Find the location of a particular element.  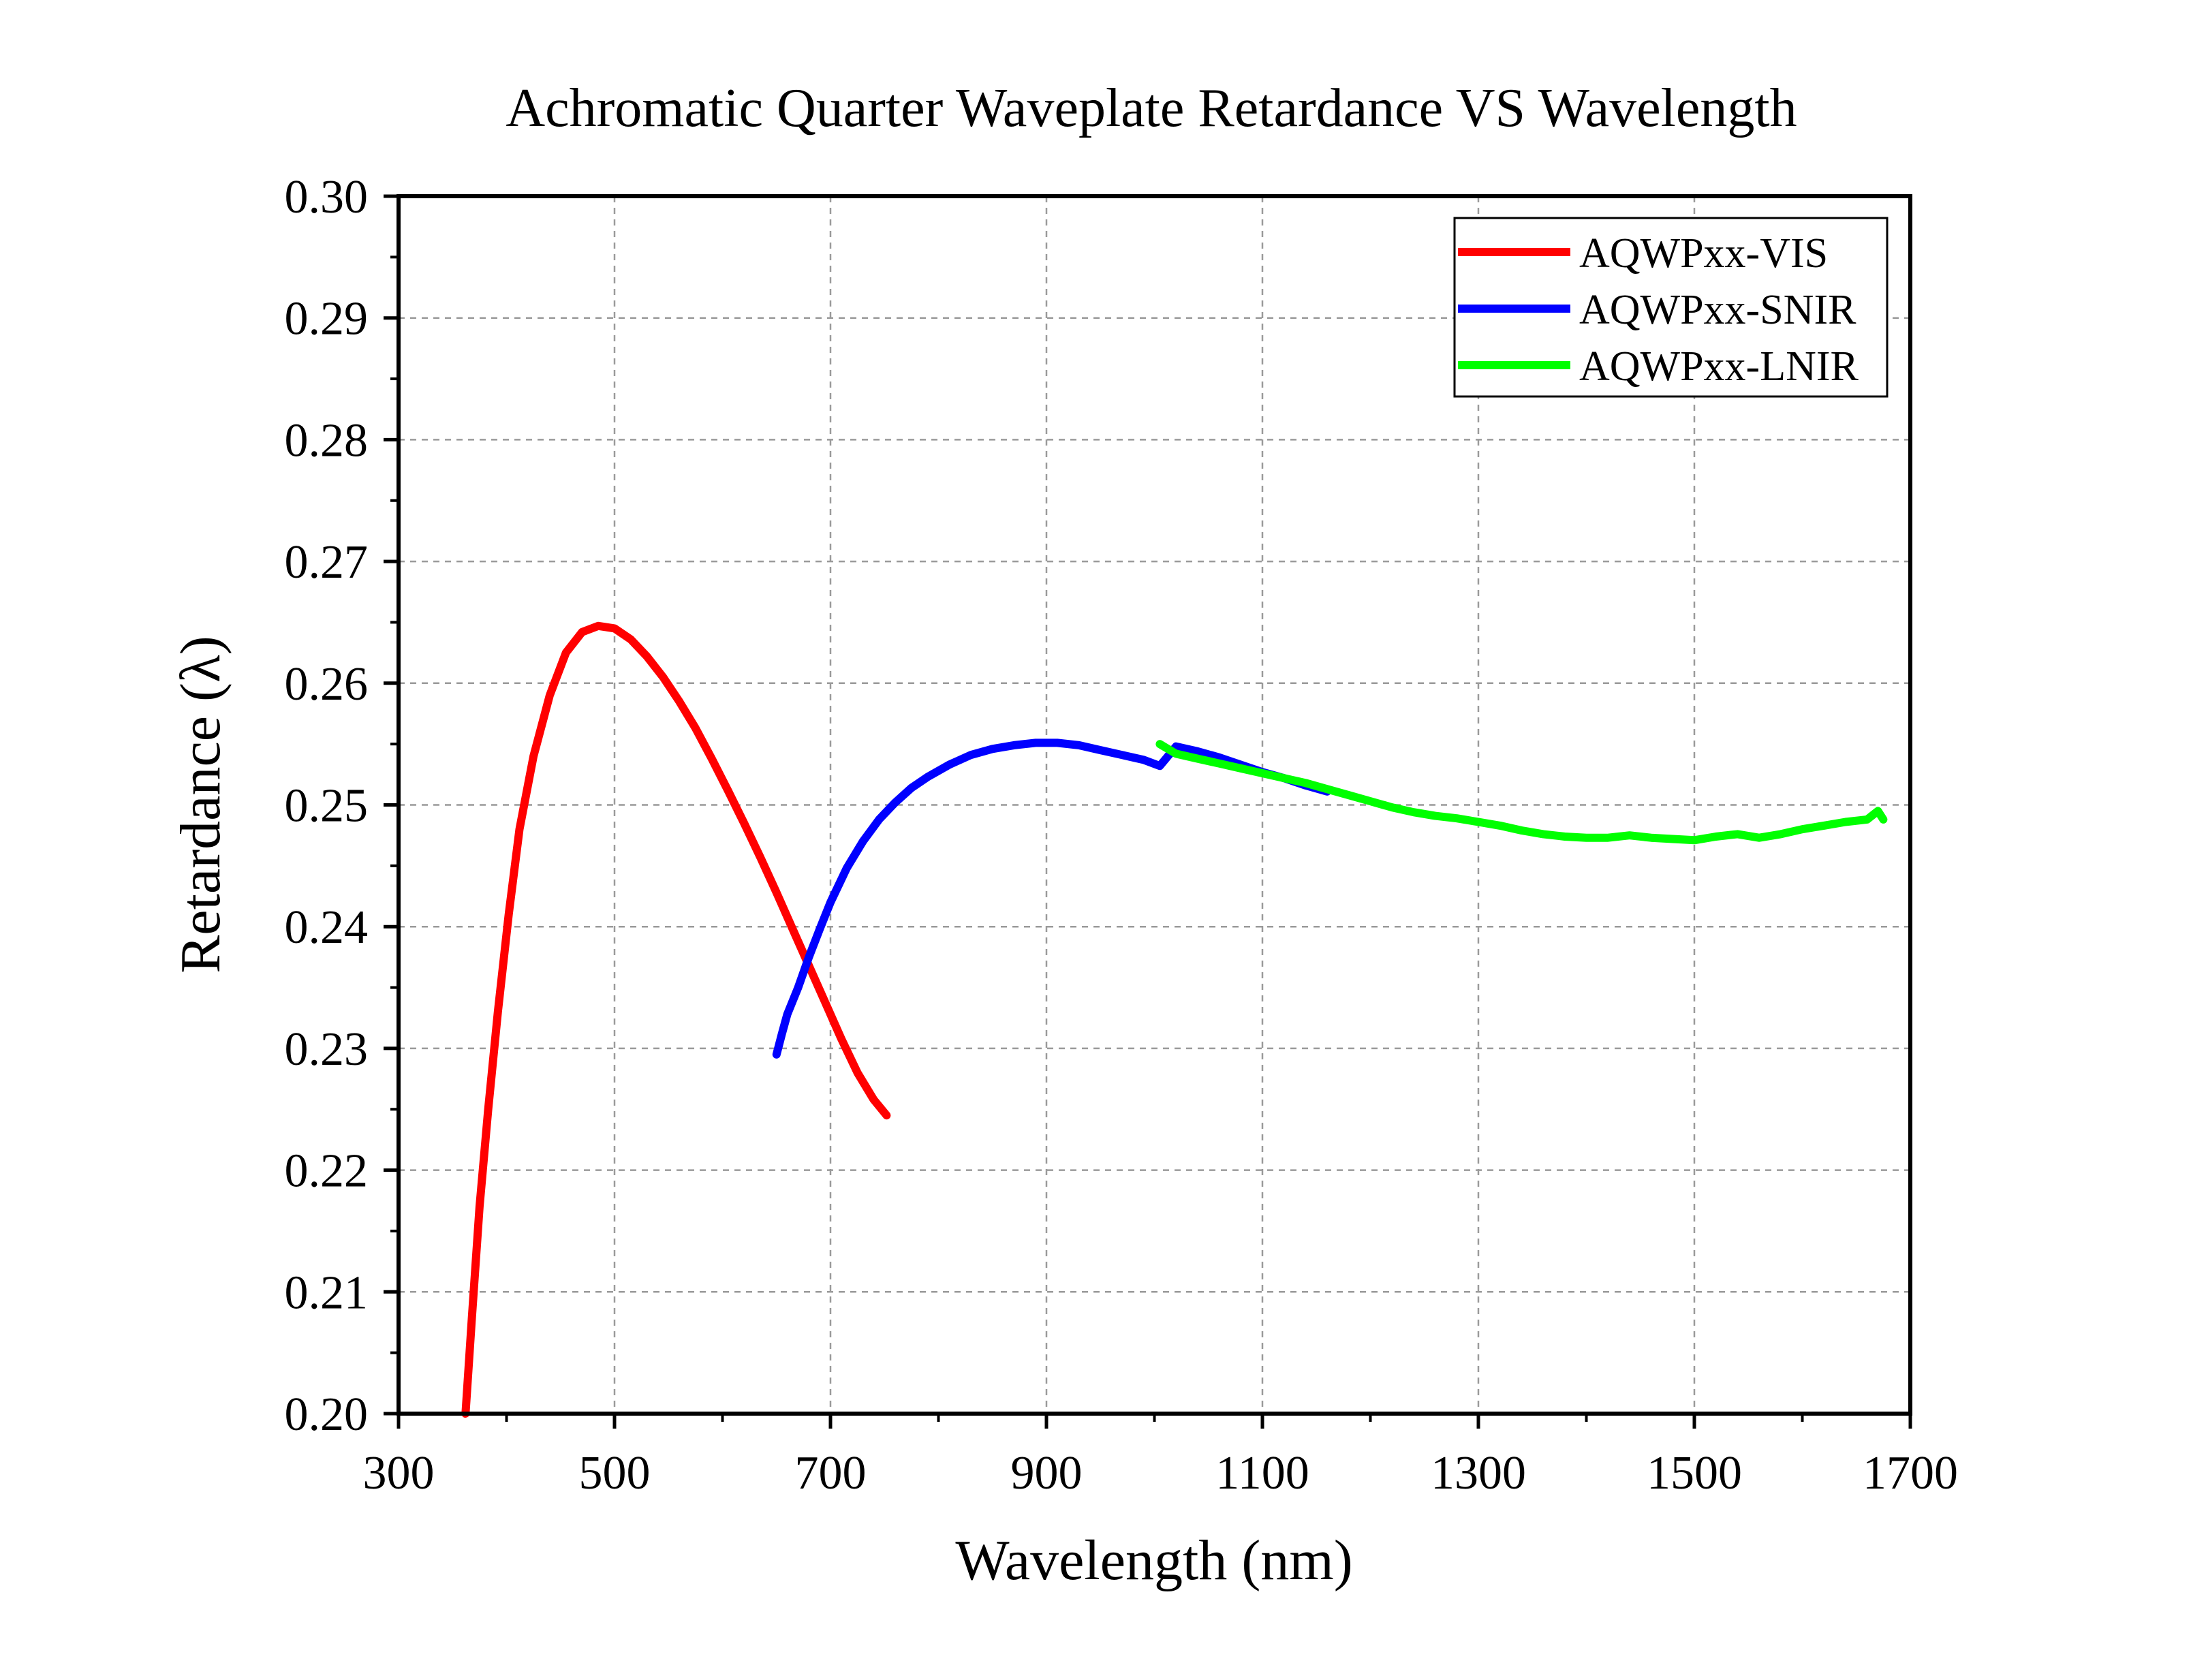

x-tick-label: 700 is located at coordinates (831, 1473).